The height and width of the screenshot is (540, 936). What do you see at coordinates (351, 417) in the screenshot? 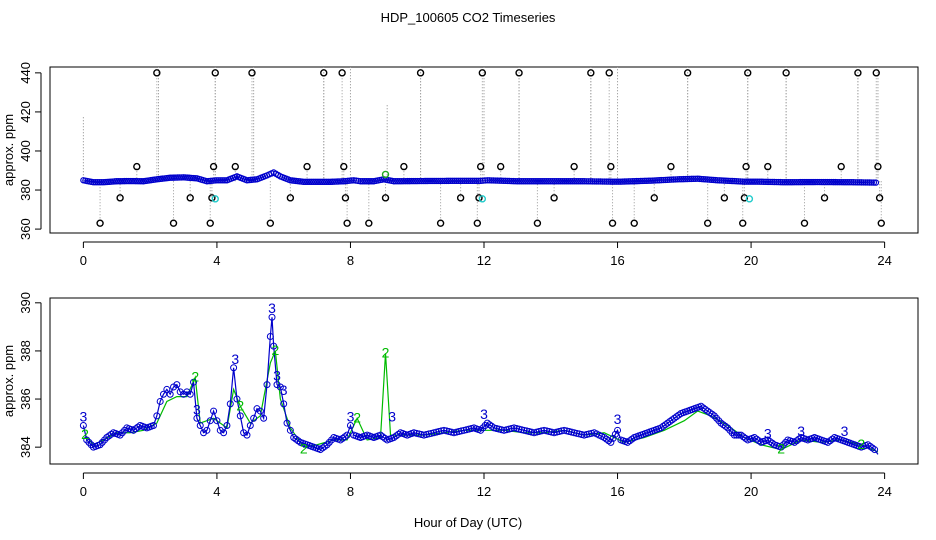
I see `series-3-label: 3` at bounding box center [351, 417].